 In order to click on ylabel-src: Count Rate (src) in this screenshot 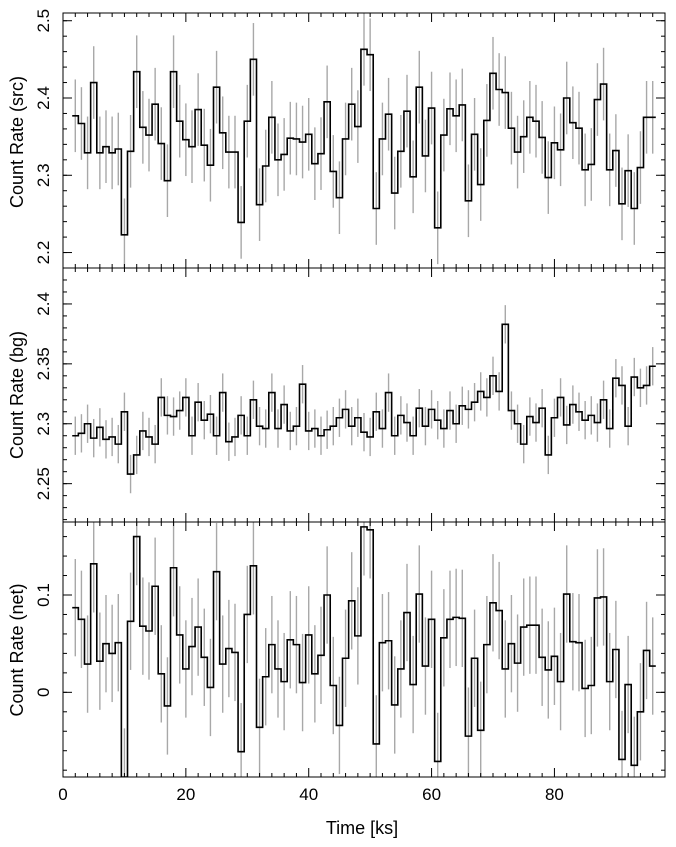, I will do `click(17, 142)`.